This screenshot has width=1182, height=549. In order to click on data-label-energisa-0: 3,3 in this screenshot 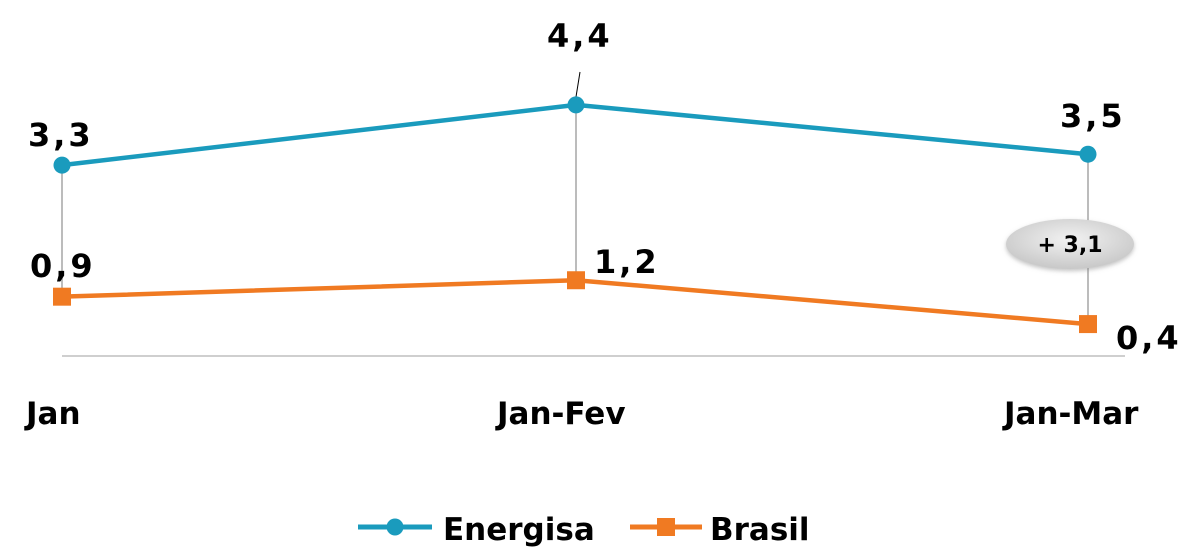, I will do `click(61, 135)`.